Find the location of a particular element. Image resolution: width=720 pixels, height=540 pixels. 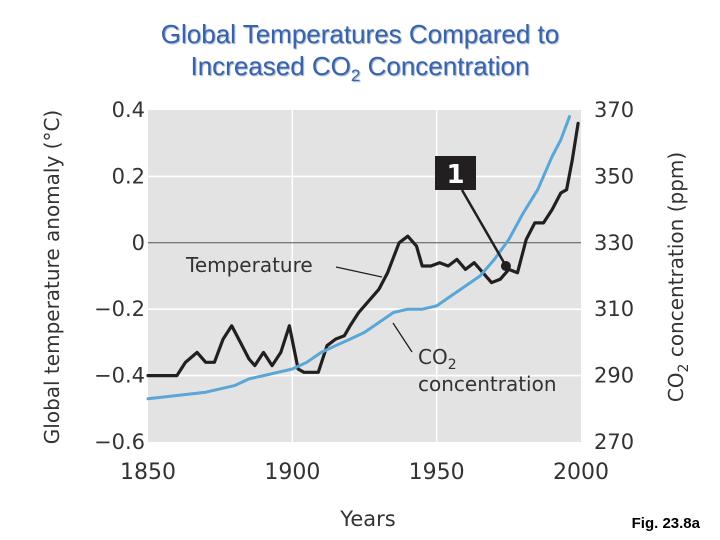

x-tick-label: 1850 is located at coordinates (148, 472).